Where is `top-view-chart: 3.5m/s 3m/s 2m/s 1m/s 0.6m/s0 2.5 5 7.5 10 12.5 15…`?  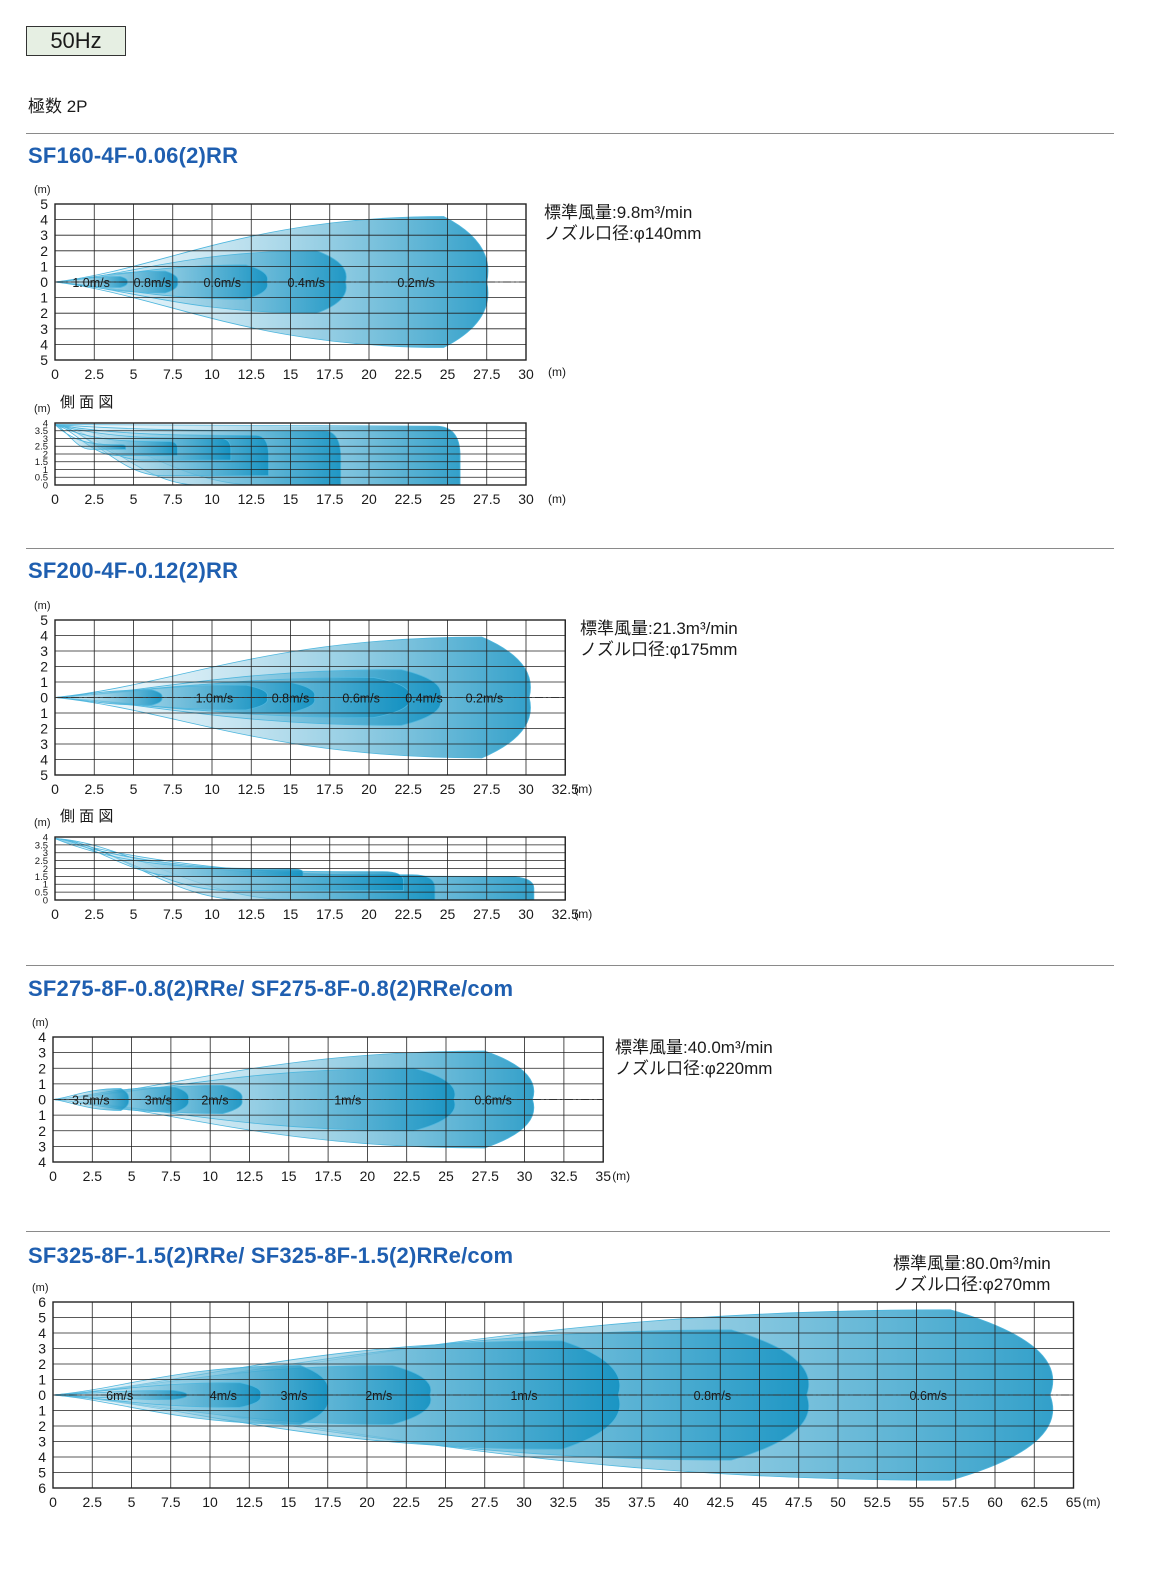 top-view-chart: 3.5m/s 3m/s 2m/s 1m/s 0.6m/s0 2.5 5 7.5 10 12.5 15… is located at coordinates (331, 1100).